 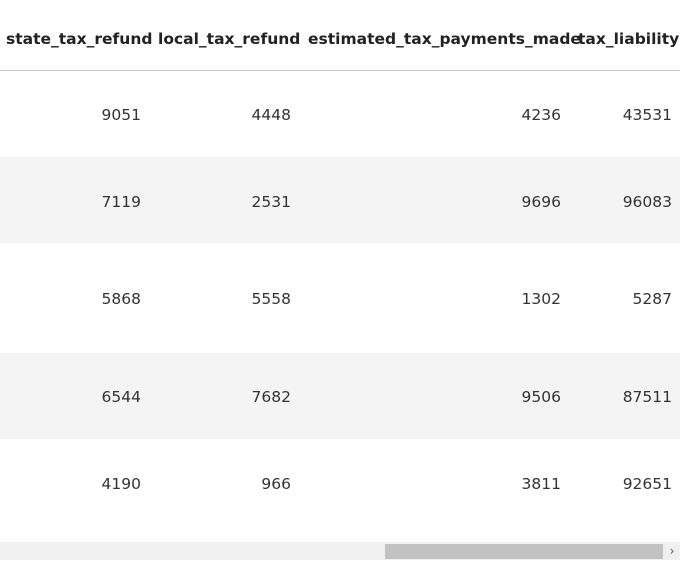 I want to click on table-row: 7119 2531 9696 96083, so click(x=340, y=200).